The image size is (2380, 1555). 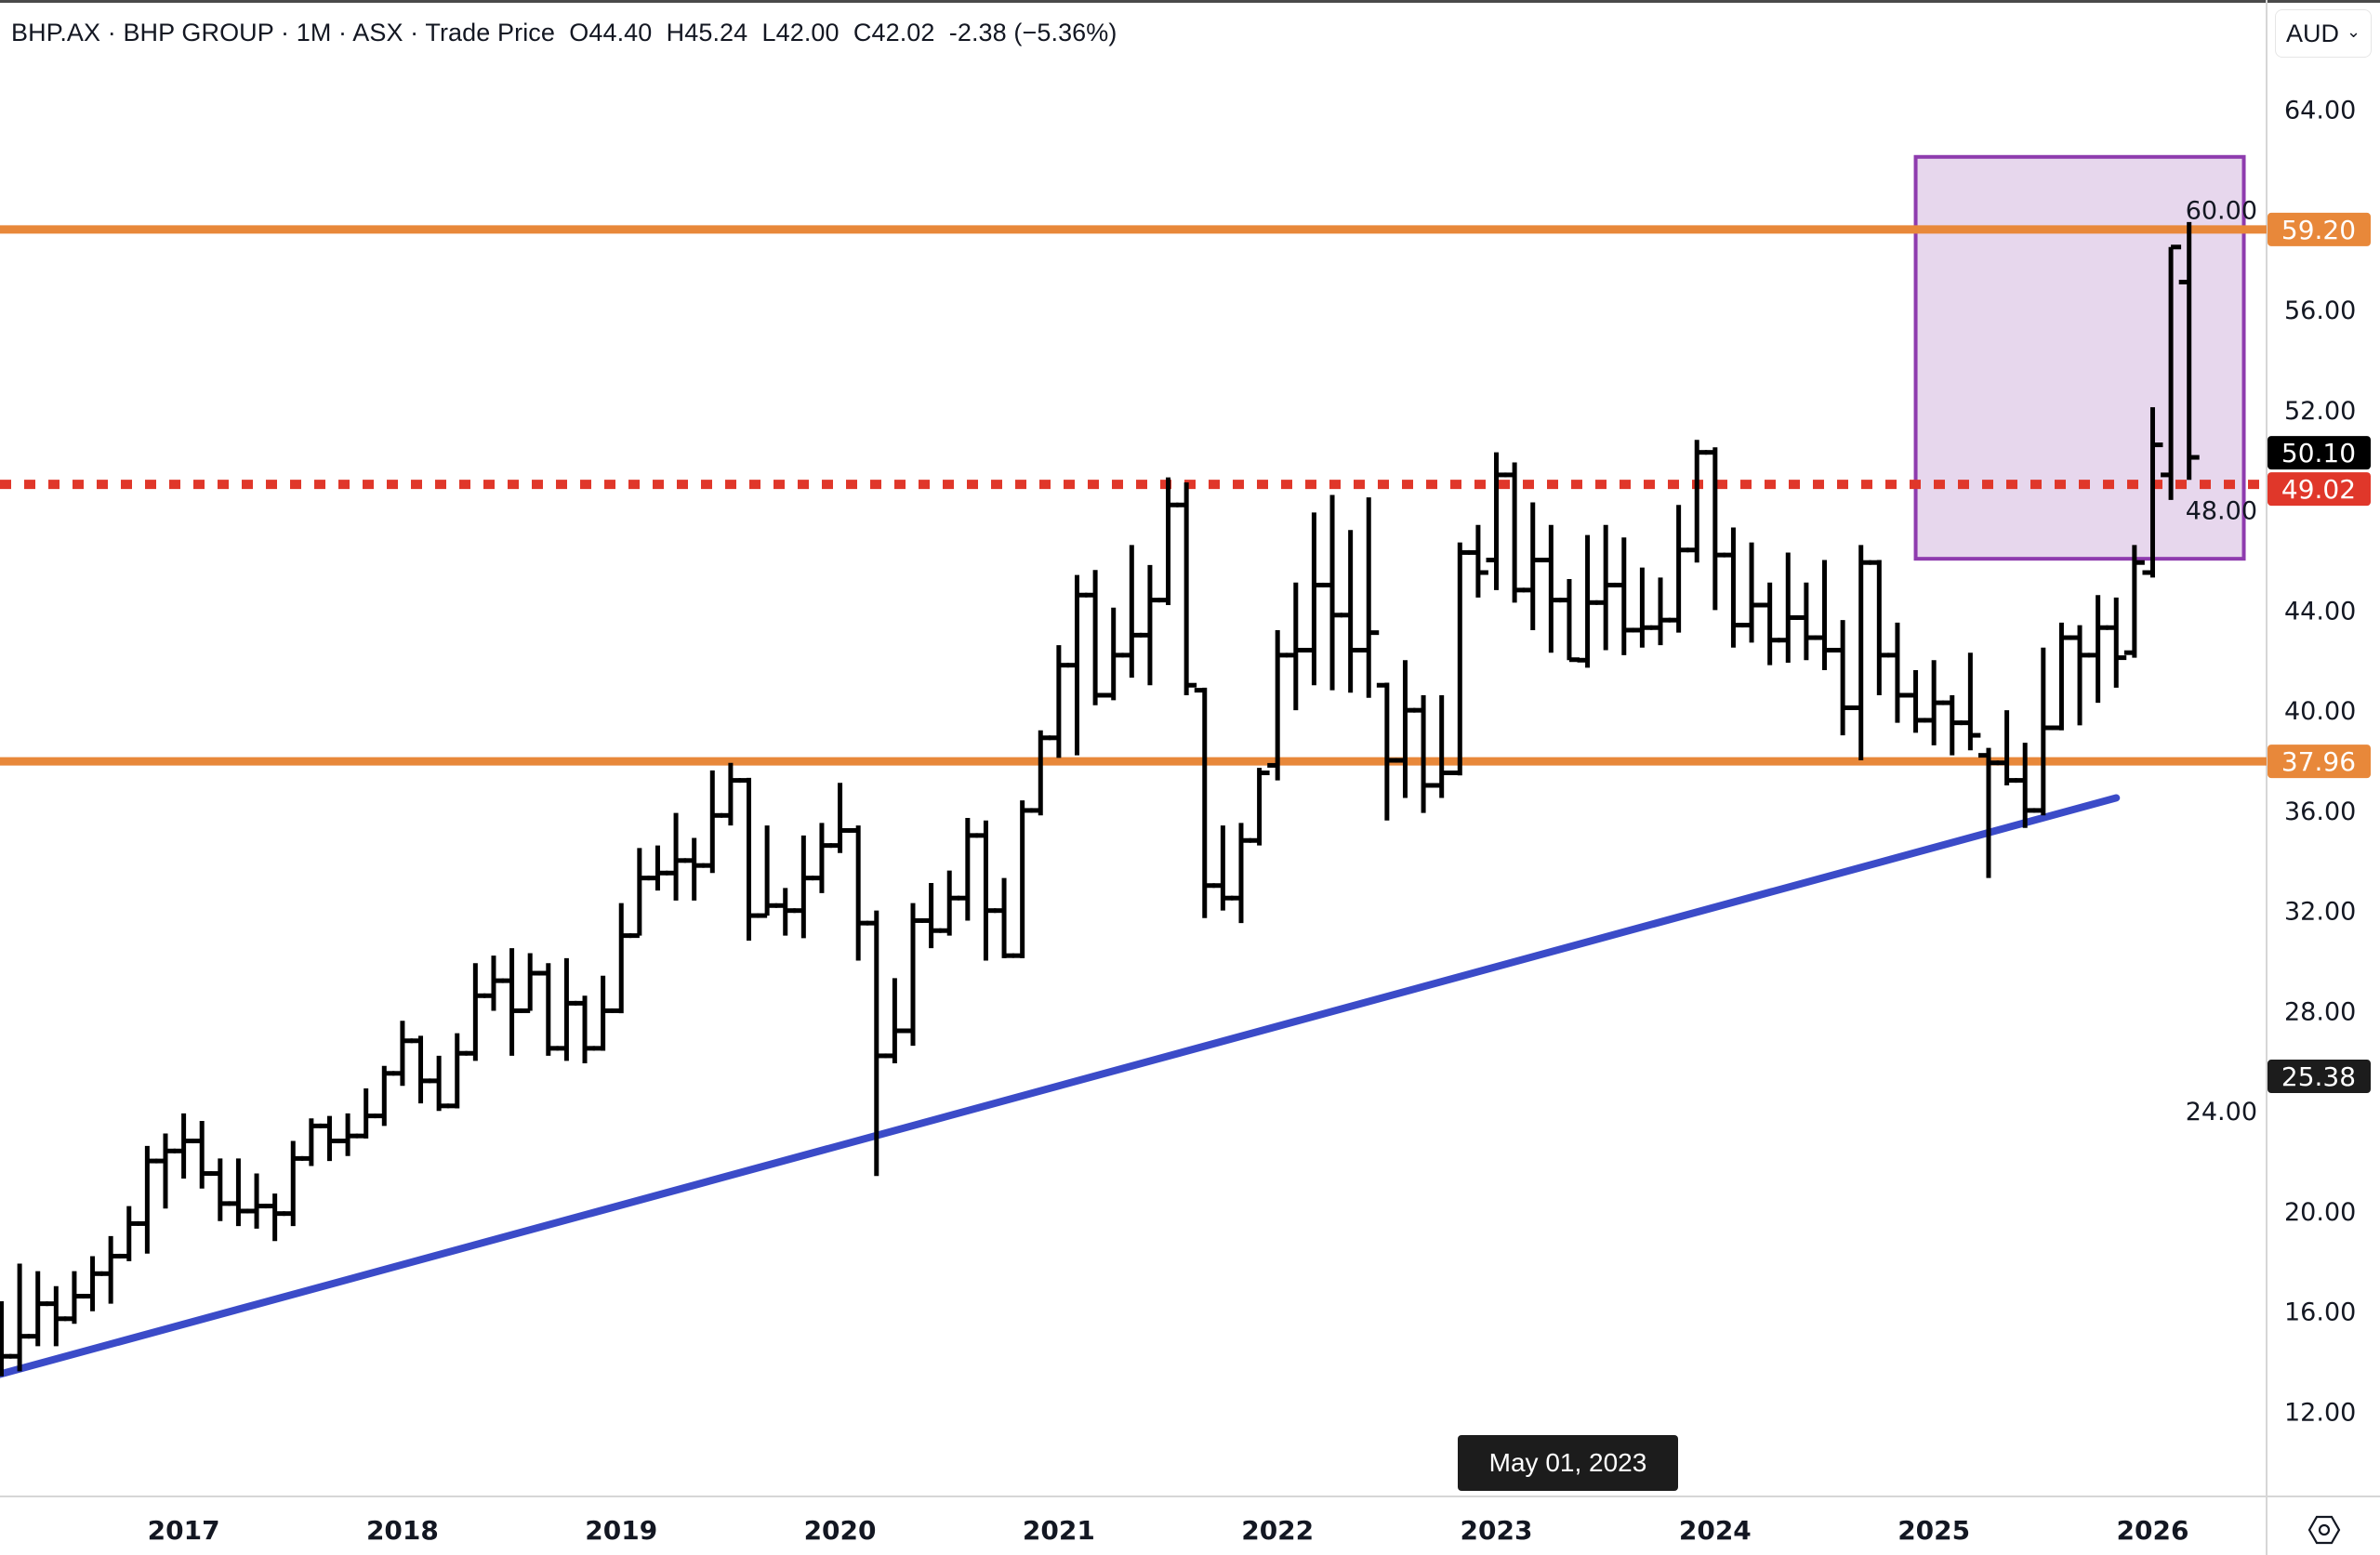 What do you see at coordinates (1277, 1530) in the screenshot?
I see `year-tick-label: 2022` at bounding box center [1277, 1530].